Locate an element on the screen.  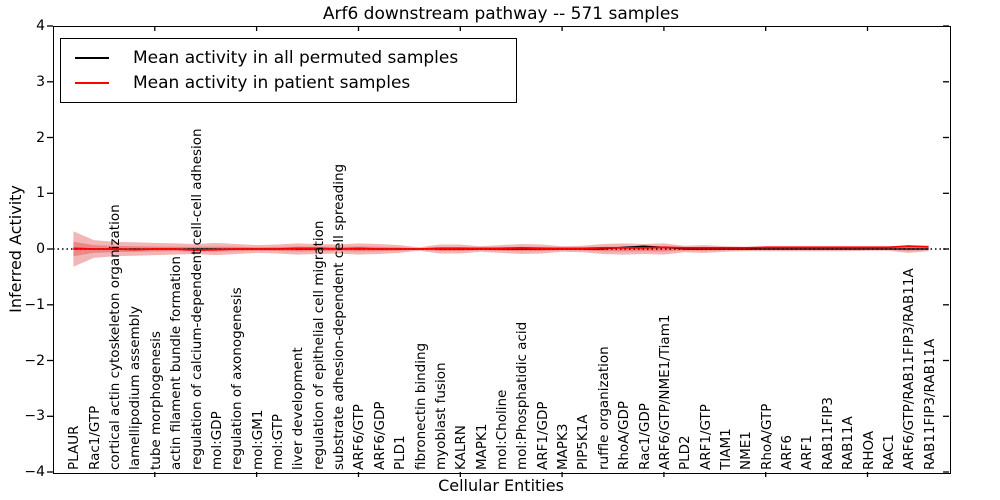
x-tick-label: RAB11A is located at coordinates (848, 443).